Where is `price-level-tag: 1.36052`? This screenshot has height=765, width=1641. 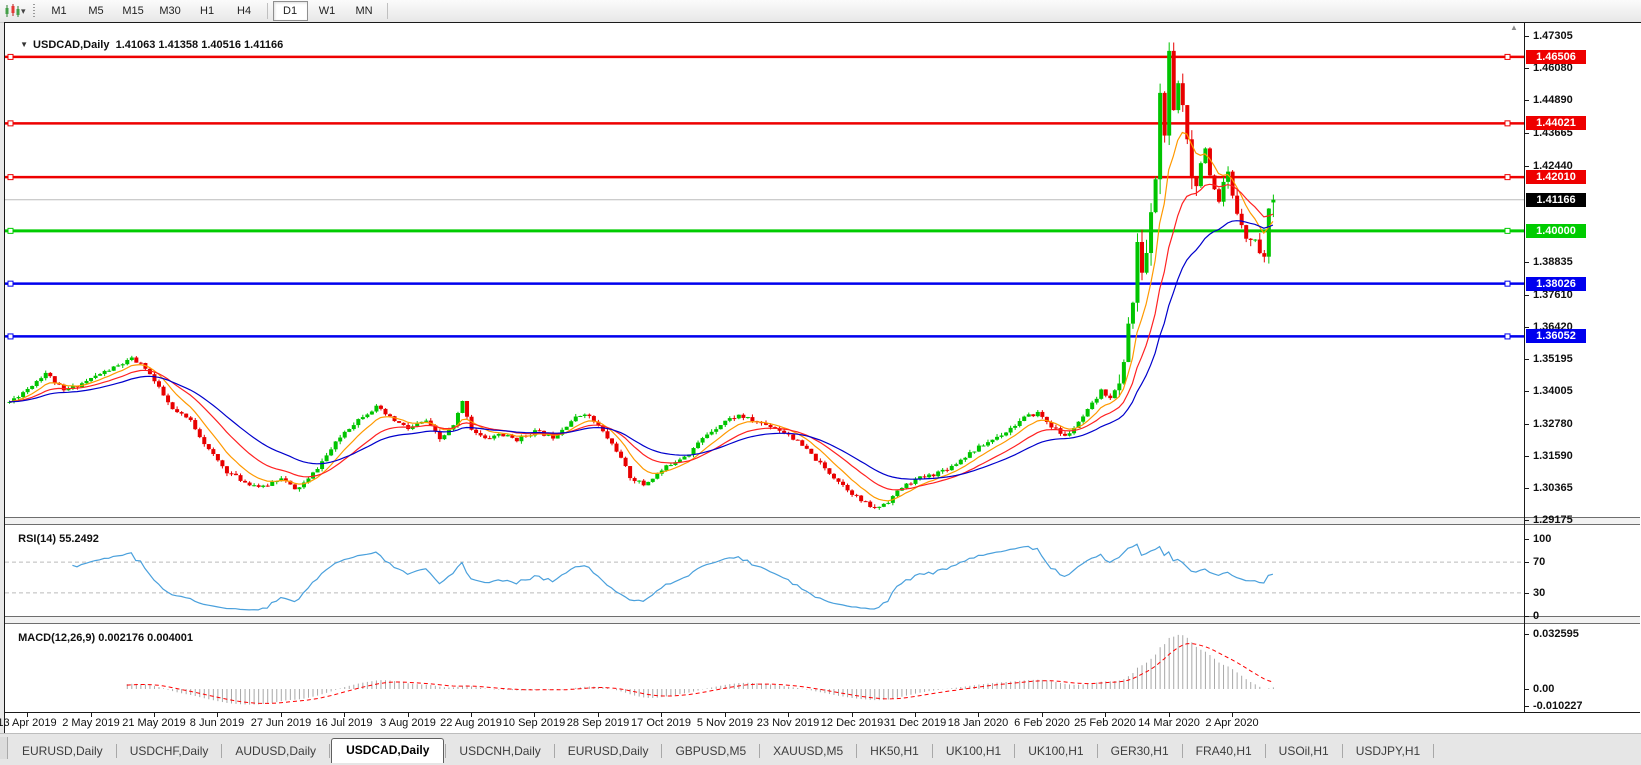 price-level-tag: 1.36052 is located at coordinates (1556, 336).